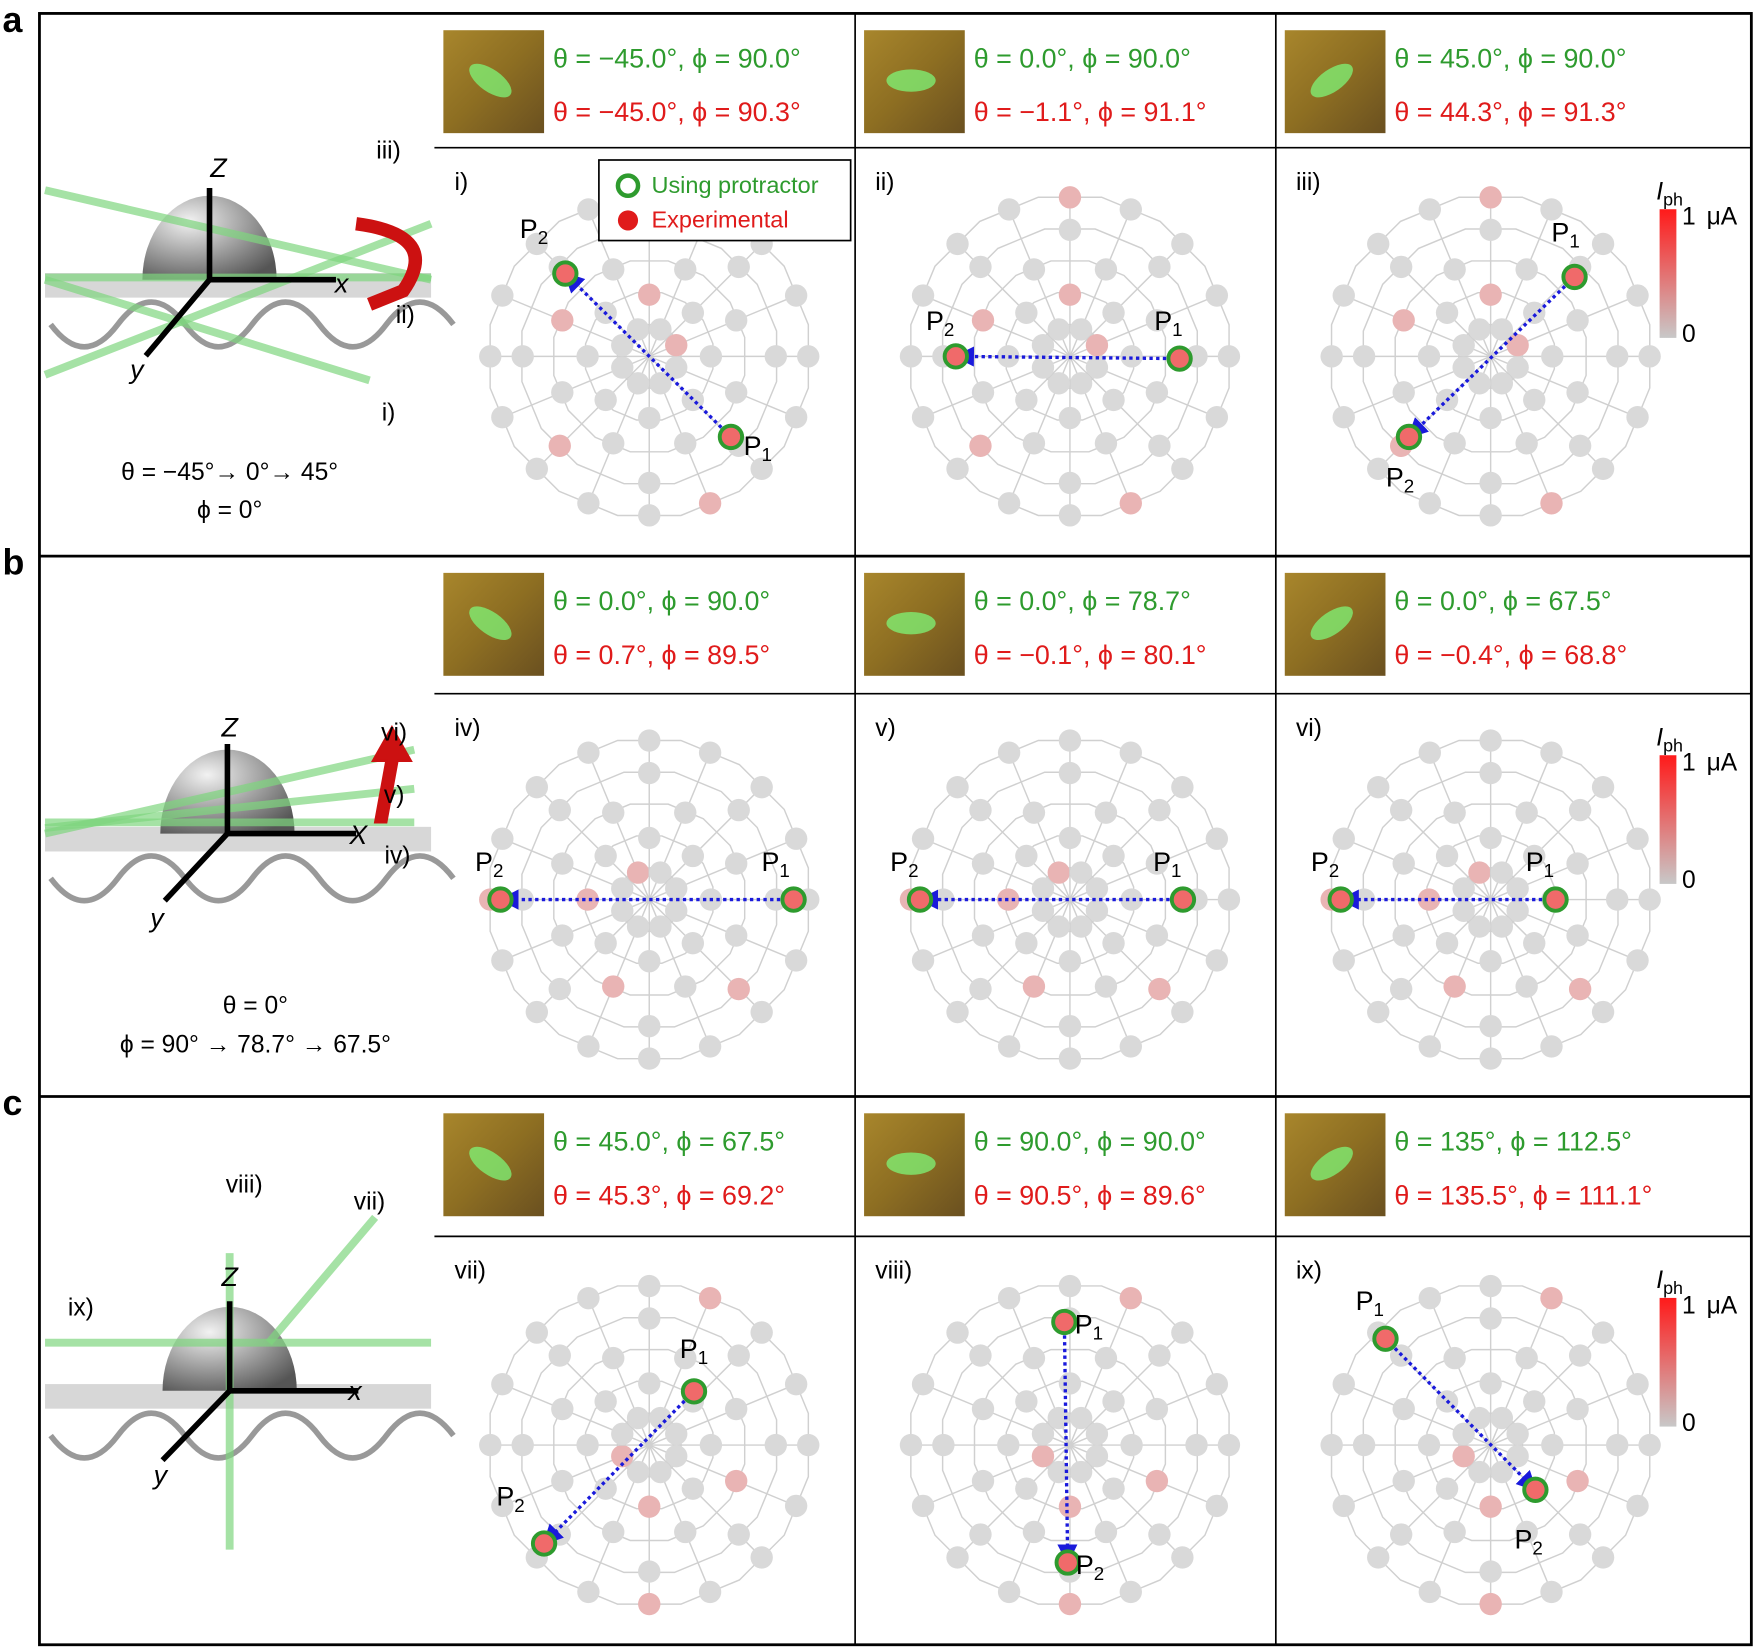  What do you see at coordinates (893, 1271) in the screenshot?
I see `plot-label: viii)` at bounding box center [893, 1271].